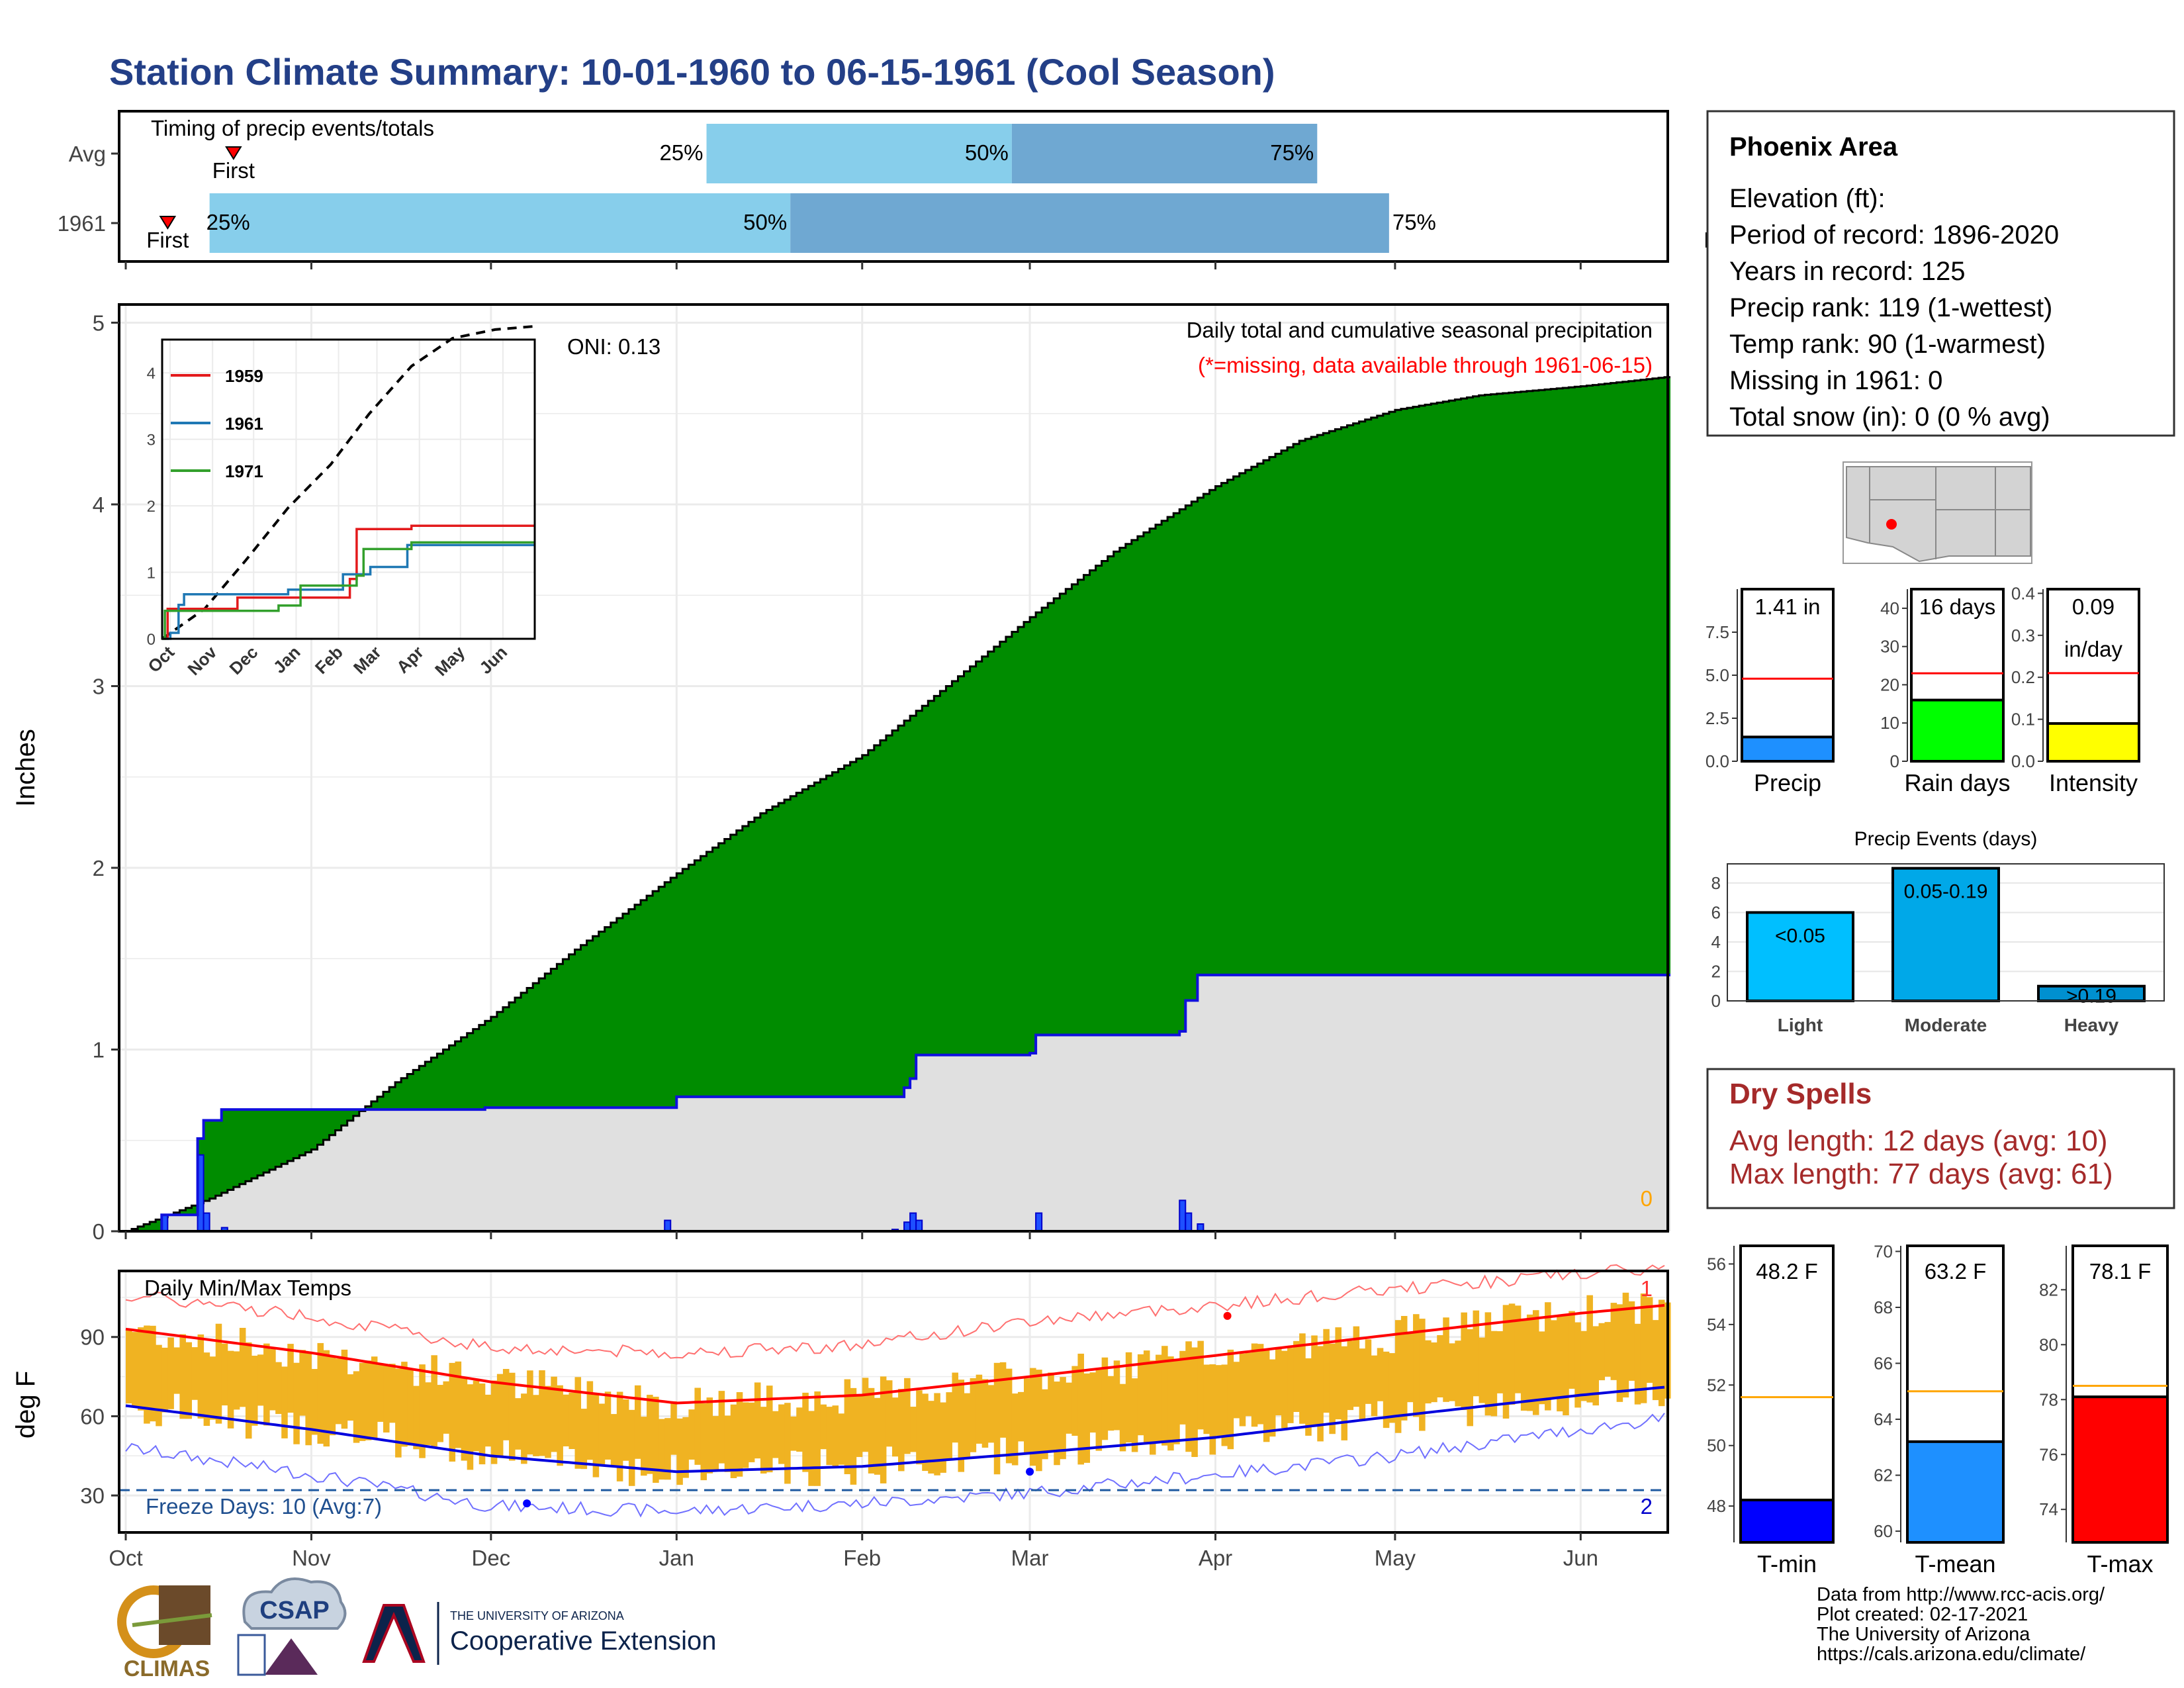 This screenshot has height=1688, width=2184. Describe the element at coordinates (251, 1655) in the screenshot. I see `csap-grid` at that location.